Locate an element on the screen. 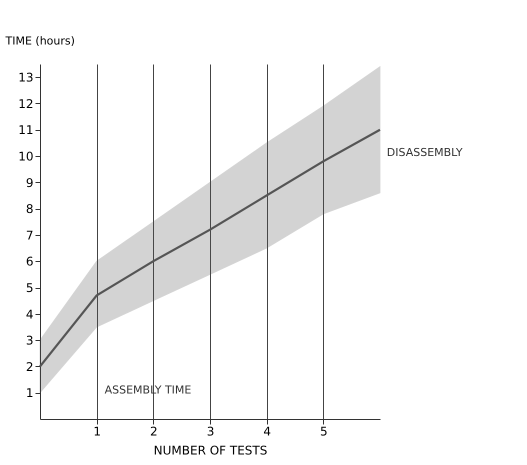 This screenshot has height=465, width=527. x-tick-label: 2 is located at coordinates (154, 431).